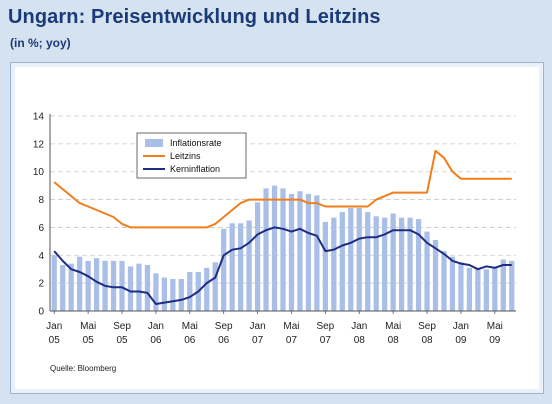 The image size is (552, 404). What do you see at coordinates (196, 143) in the screenshot?
I see `legend-label-inflationsrate: Inflationsrate` at bounding box center [196, 143].